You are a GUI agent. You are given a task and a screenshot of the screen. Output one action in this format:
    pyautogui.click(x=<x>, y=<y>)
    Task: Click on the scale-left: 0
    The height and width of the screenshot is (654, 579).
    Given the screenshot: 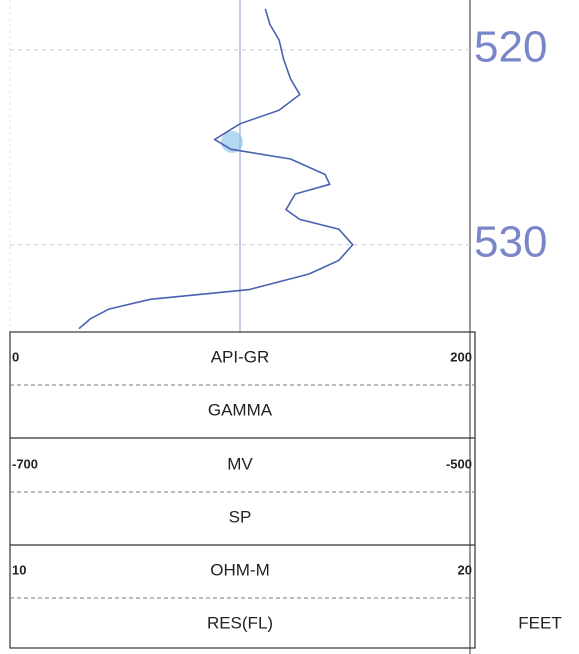 What is the action you would take?
    pyautogui.click(x=15, y=356)
    